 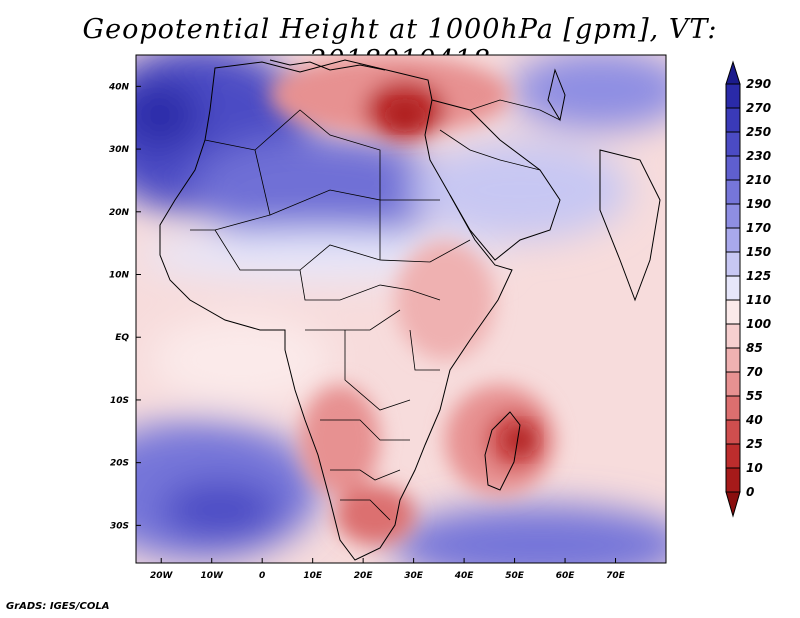 I want to click on high-arabia, so click(x=520, y=190).